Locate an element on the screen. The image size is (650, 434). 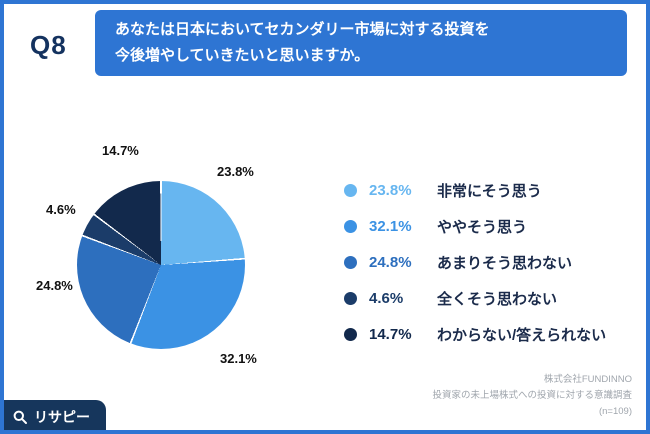
pie-percent-label: 23.8% is located at coordinates (235, 171).